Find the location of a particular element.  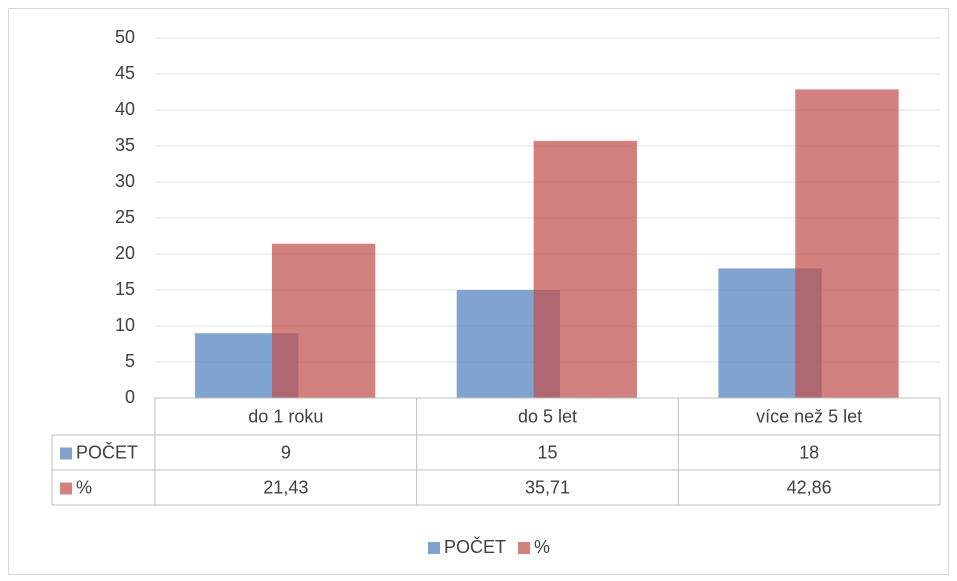

x-tick-label: do 5 let is located at coordinates (547, 416).